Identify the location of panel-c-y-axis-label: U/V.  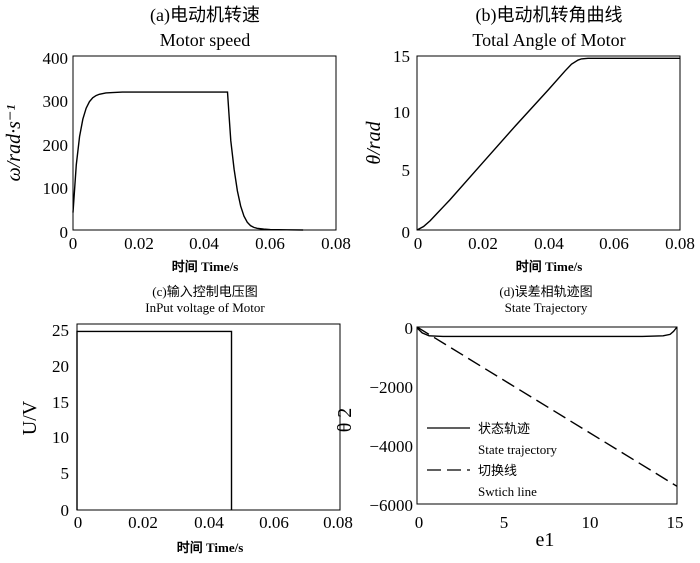
(30, 417).